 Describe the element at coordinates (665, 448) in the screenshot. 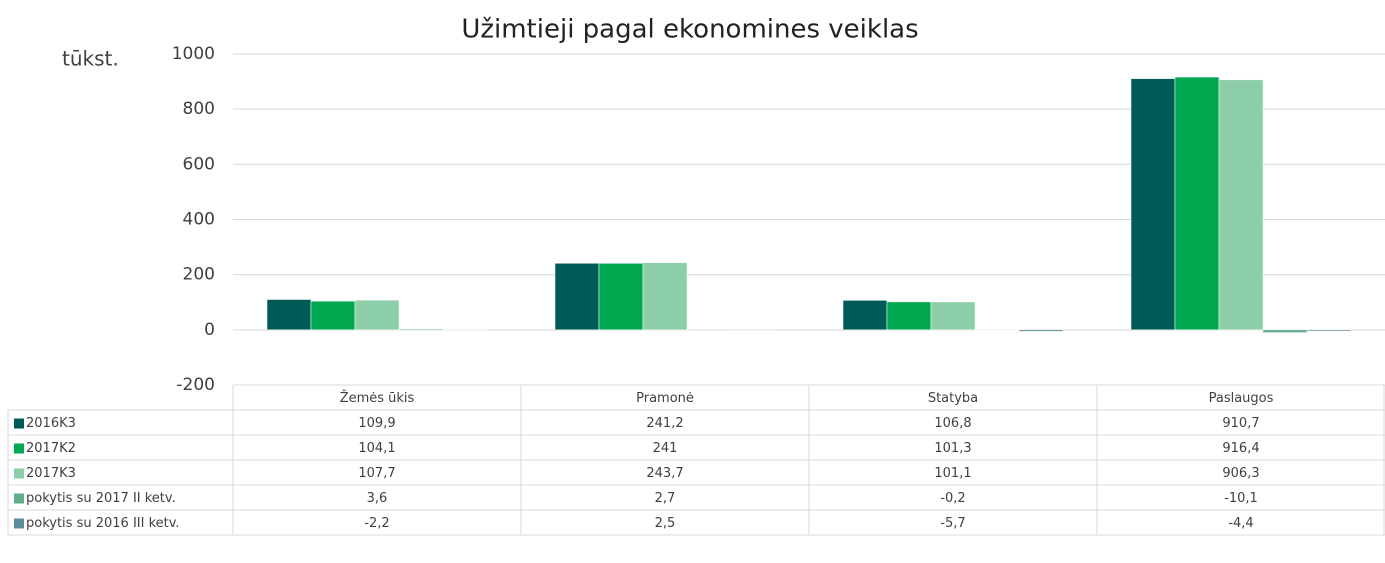

I see `table-cell: 241` at that location.